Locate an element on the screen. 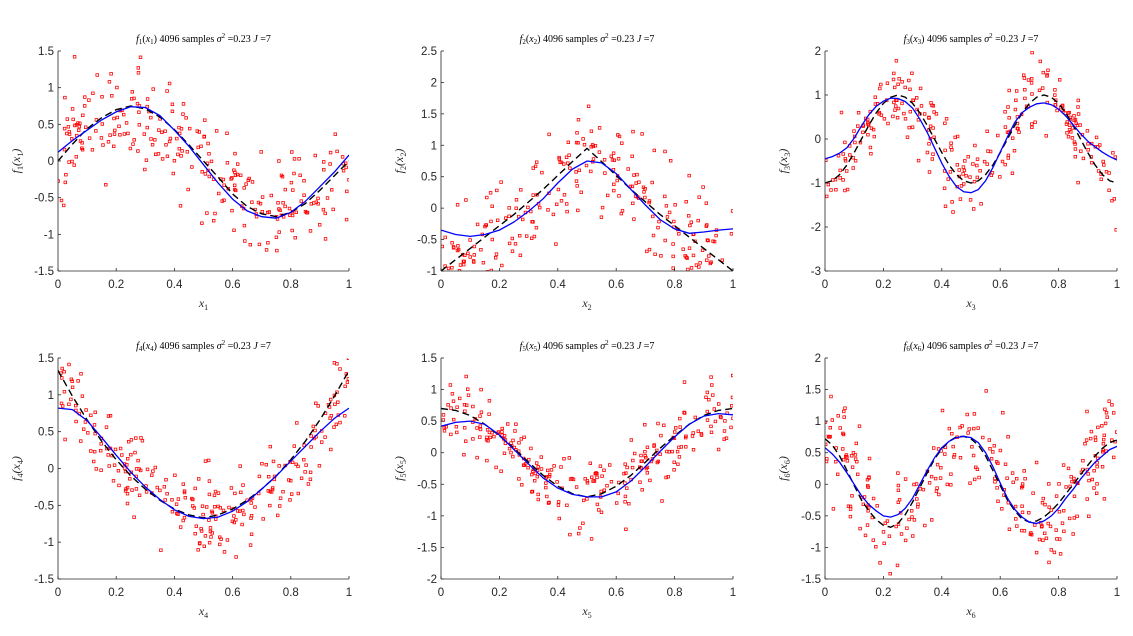 This screenshot has height=636, width=1133. x-tick-label: 0.8 is located at coordinates (291, 593).